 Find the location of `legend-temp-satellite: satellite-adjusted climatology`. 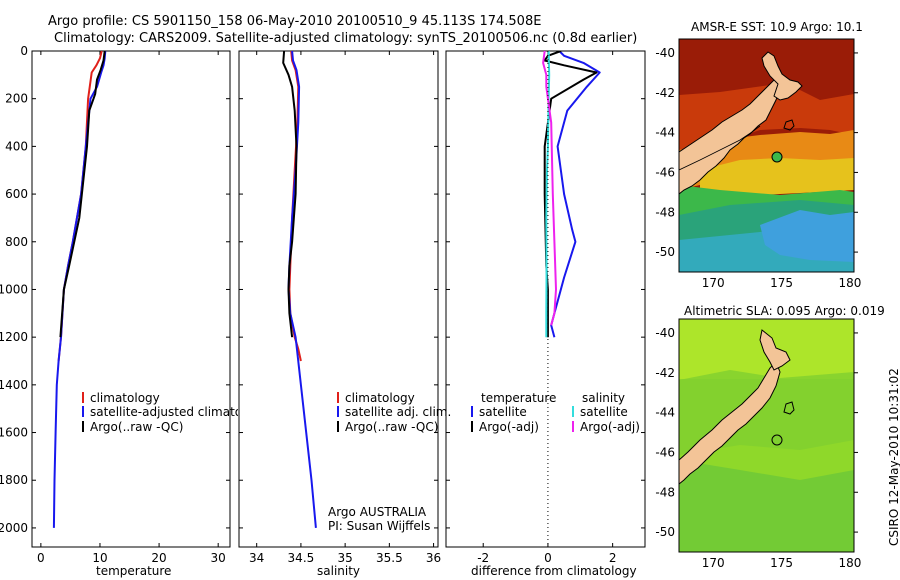

legend-temp-satellite: satellite-adjusted climatology is located at coordinates (160, 412).